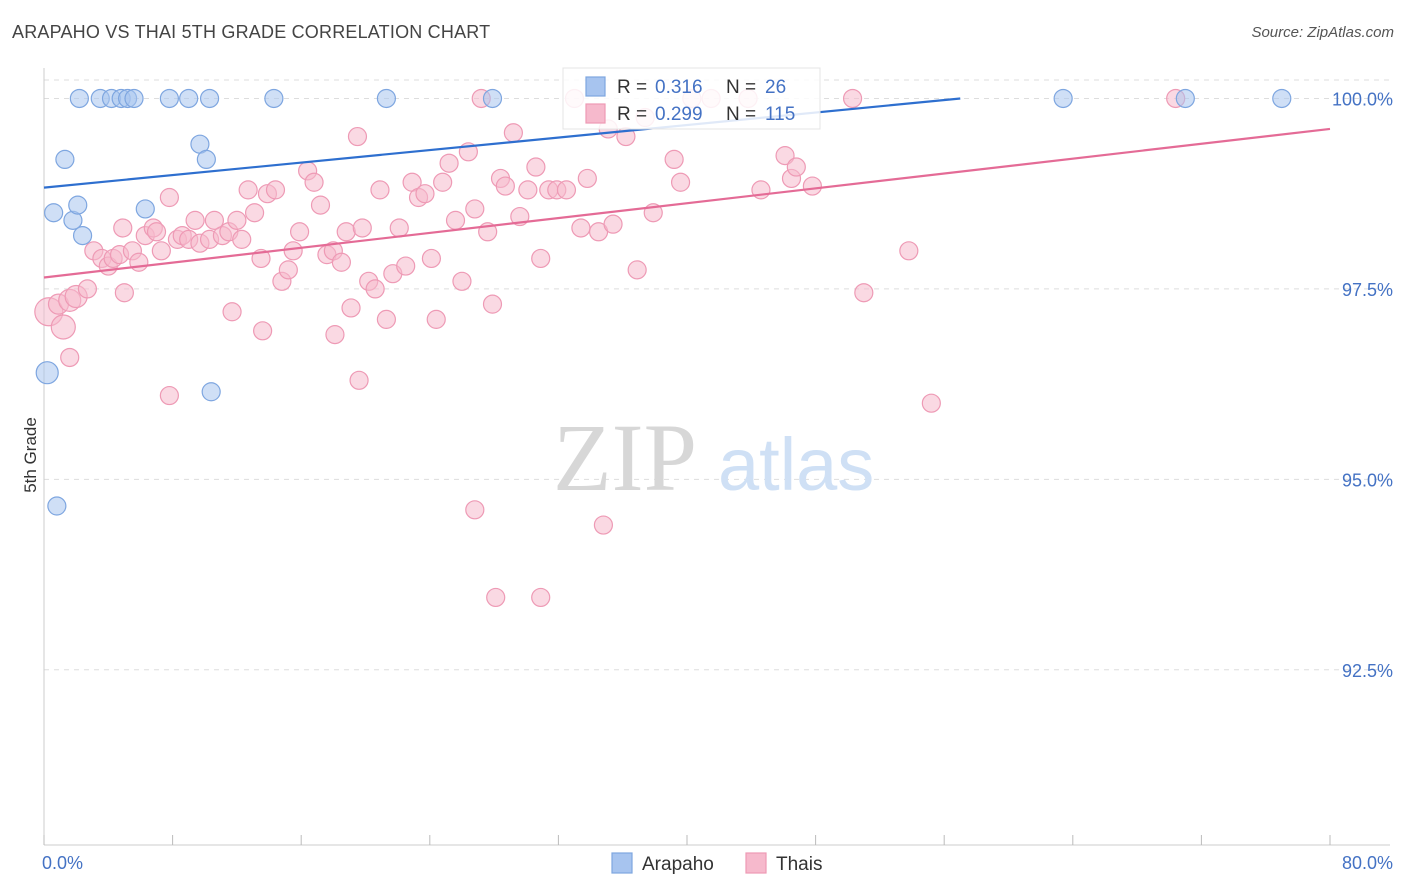  I want to click on legend: Arapaho Thais, so click(716, 863).